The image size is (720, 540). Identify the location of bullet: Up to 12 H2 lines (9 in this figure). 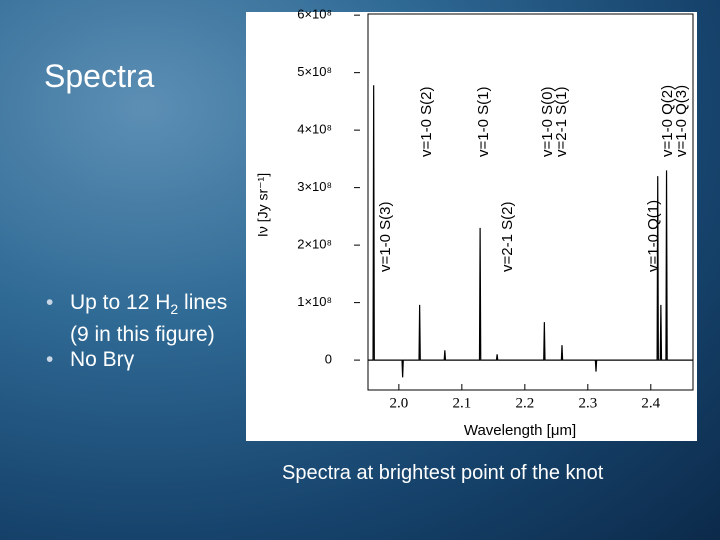
(148, 318).